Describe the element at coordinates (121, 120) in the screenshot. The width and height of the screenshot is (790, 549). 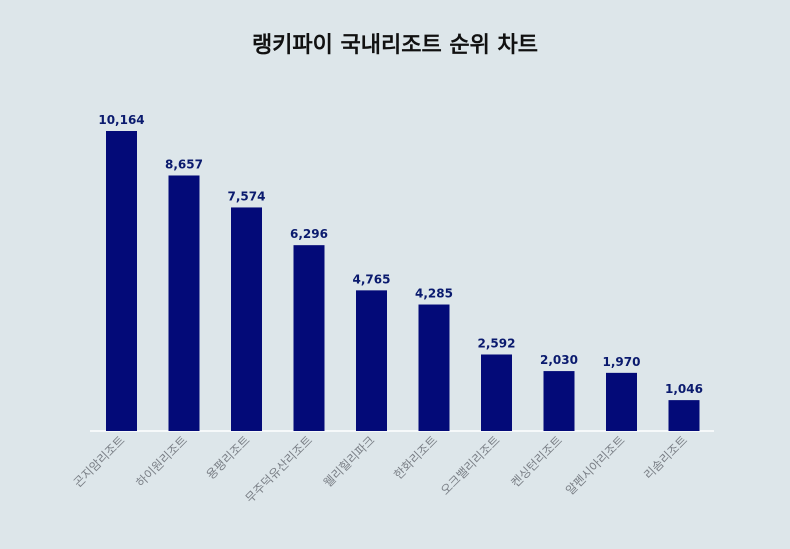
I see `value-label-1: 10,164` at that location.